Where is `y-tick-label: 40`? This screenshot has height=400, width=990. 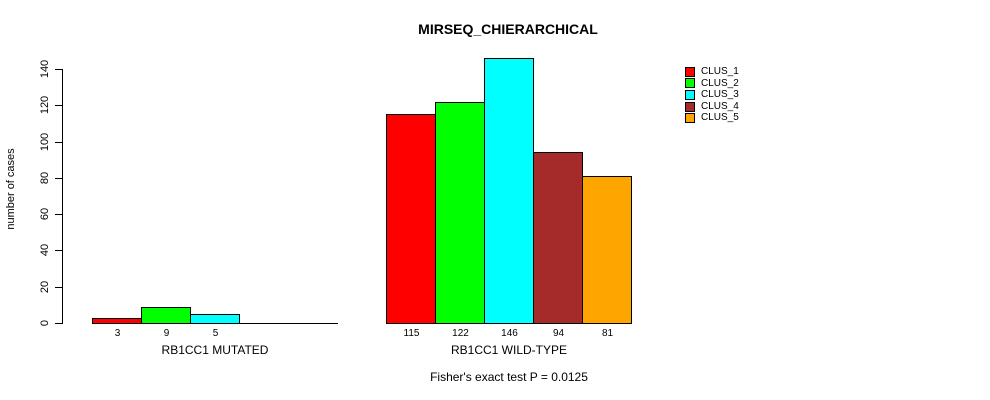 y-tick-label: 40 is located at coordinates (45, 250).